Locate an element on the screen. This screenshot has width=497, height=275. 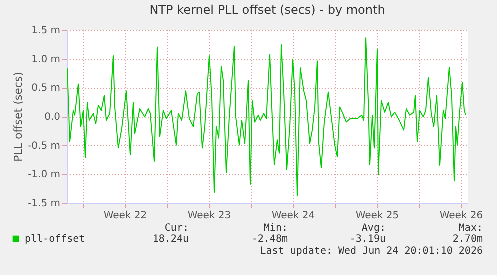
x-tick-label: Week 23 is located at coordinates (210, 216).